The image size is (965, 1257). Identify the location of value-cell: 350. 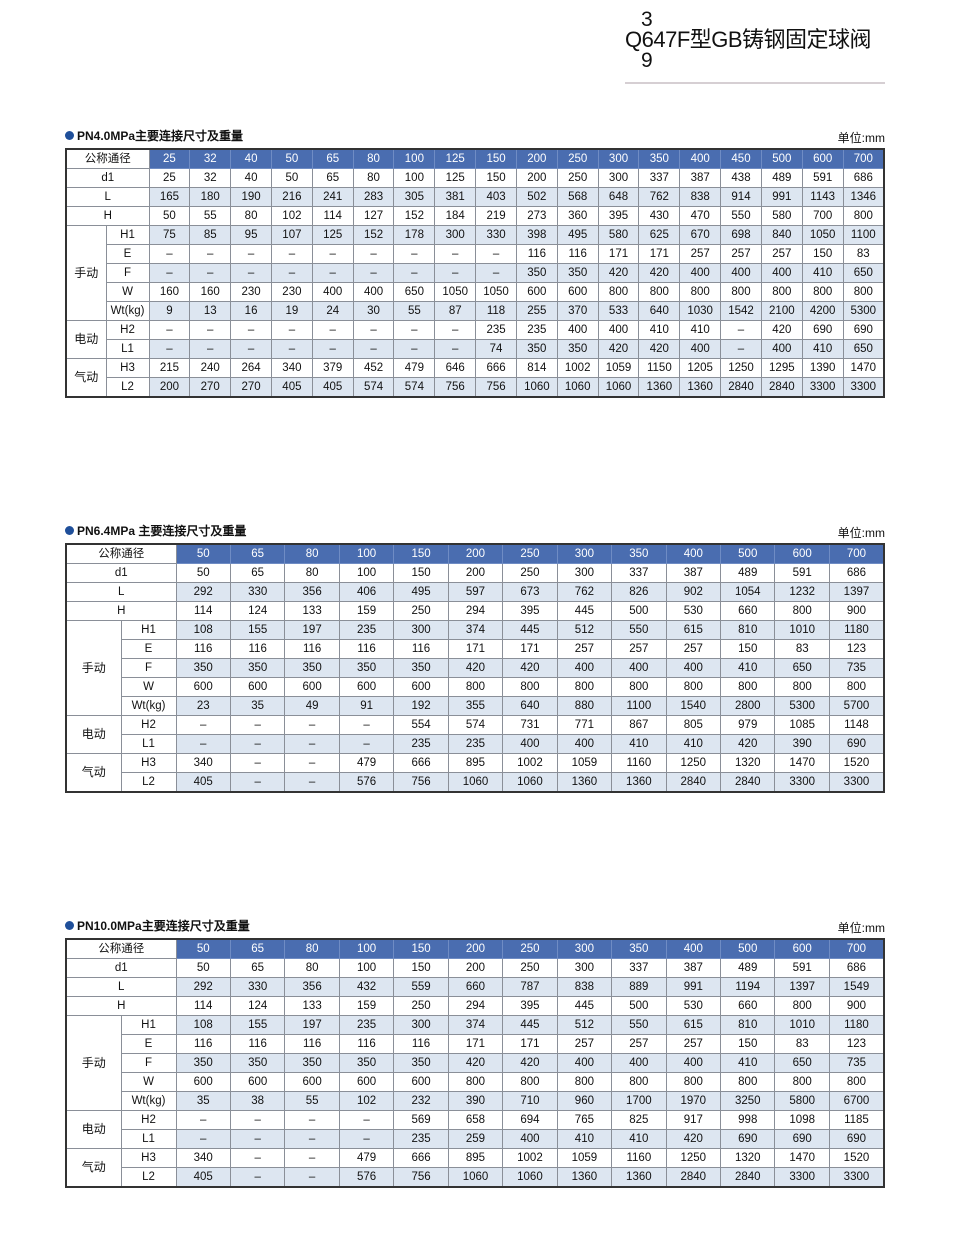
(577, 349).